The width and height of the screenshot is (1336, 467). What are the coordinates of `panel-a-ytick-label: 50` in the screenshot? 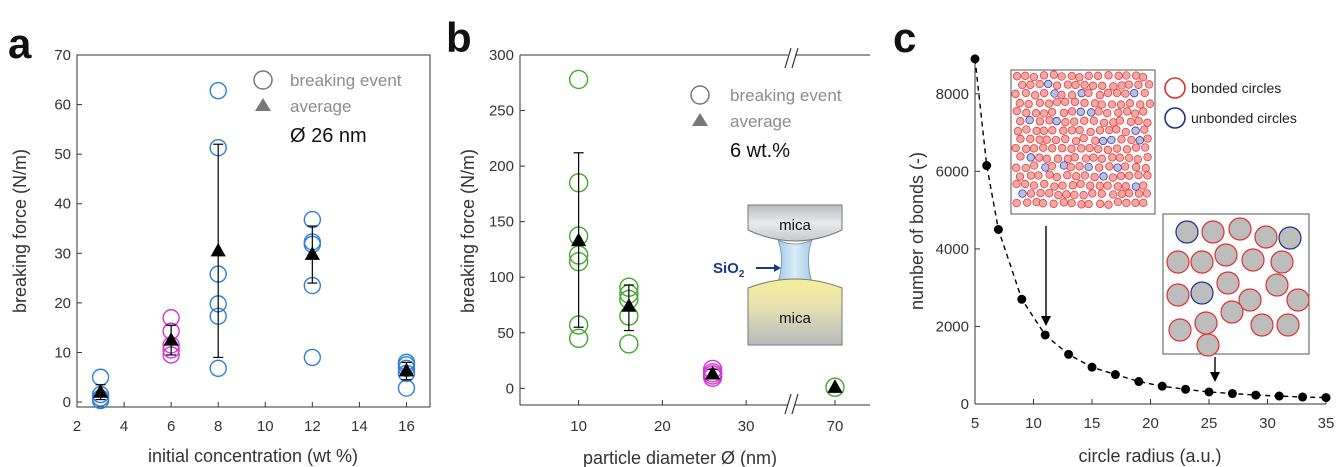 It's located at (62, 154).